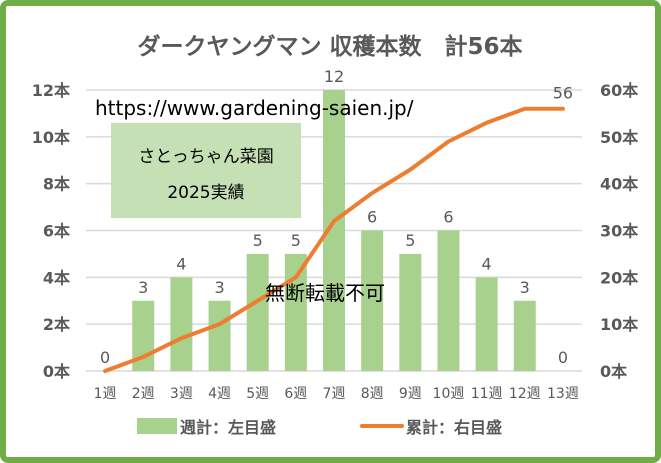 Image resolution: width=661 pixels, height=463 pixels. What do you see at coordinates (619, 137) in the screenshot?
I see `right-tick-label: 50本` at bounding box center [619, 137].